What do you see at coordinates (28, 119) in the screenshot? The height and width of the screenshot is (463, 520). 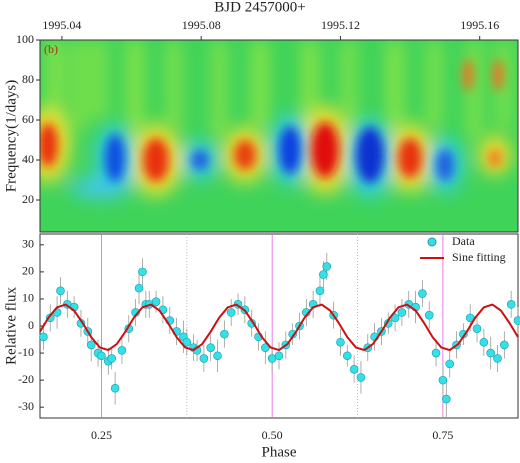 I see `y-tick-label: 60` at bounding box center [28, 119].